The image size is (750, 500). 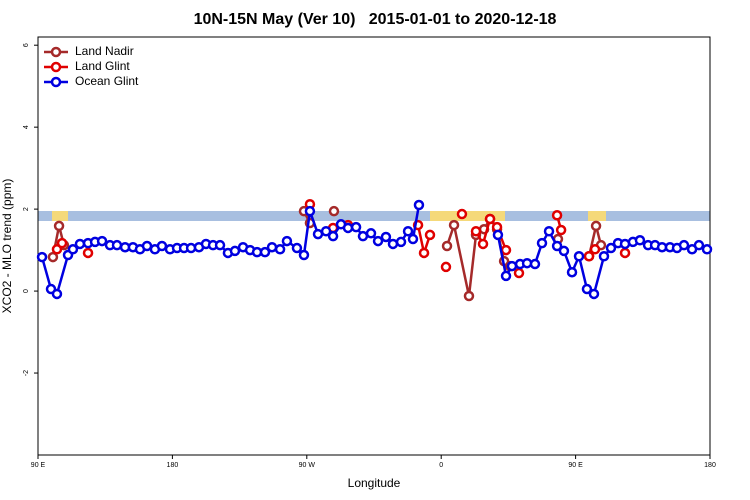 I want to click on x-tick-label: 0, so click(x=441, y=465).